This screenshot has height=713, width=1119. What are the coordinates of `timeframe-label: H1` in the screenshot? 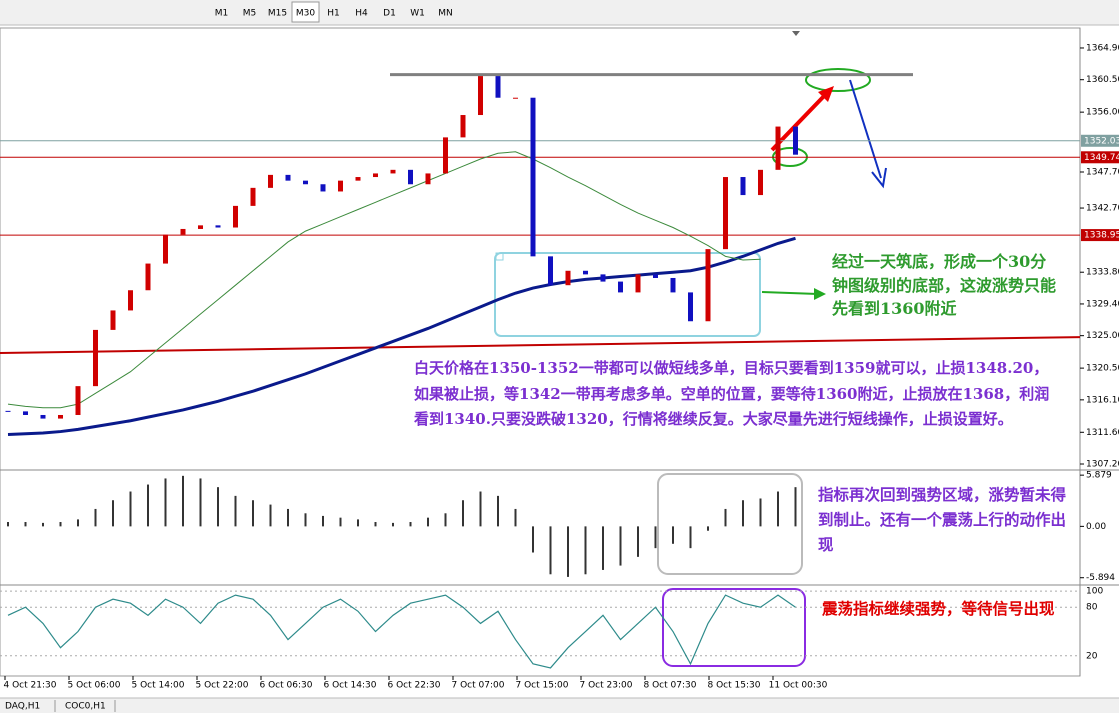 It's located at (333, 14).